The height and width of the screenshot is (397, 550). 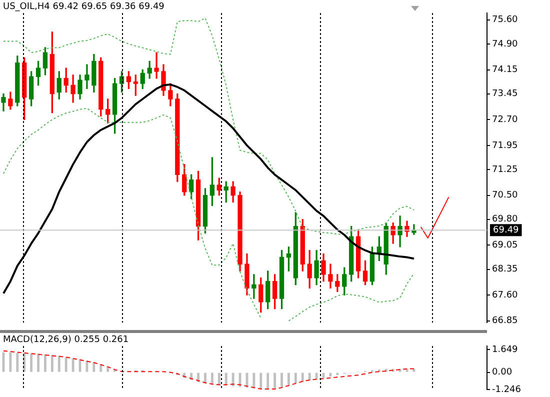 I want to click on y-tick-label: 66.85, so click(x=505, y=321).